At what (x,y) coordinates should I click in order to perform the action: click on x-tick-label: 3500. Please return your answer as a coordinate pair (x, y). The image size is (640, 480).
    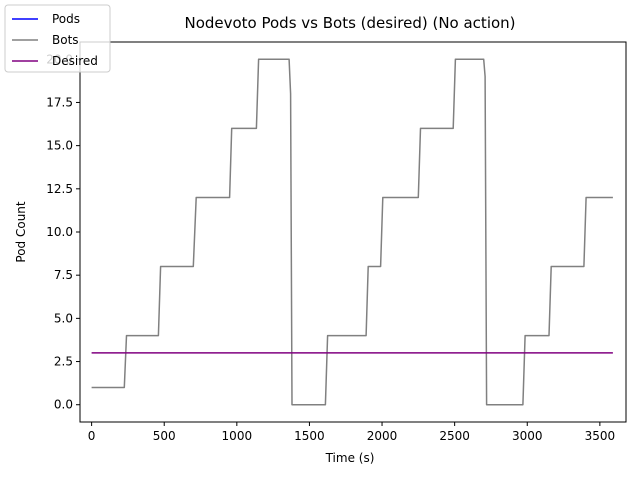
    Looking at the image, I should click on (600, 436).